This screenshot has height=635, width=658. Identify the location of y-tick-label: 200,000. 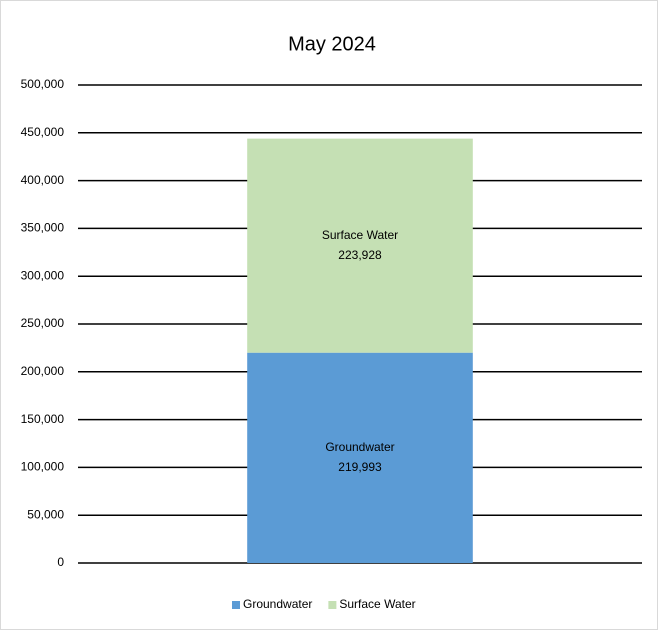
(43, 371).